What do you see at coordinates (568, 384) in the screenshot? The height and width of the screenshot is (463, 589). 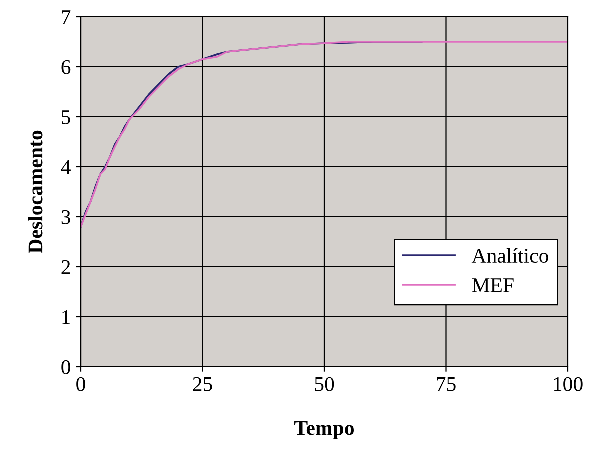 I see `x-tick-label: 100` at bounding box center [568, 384].